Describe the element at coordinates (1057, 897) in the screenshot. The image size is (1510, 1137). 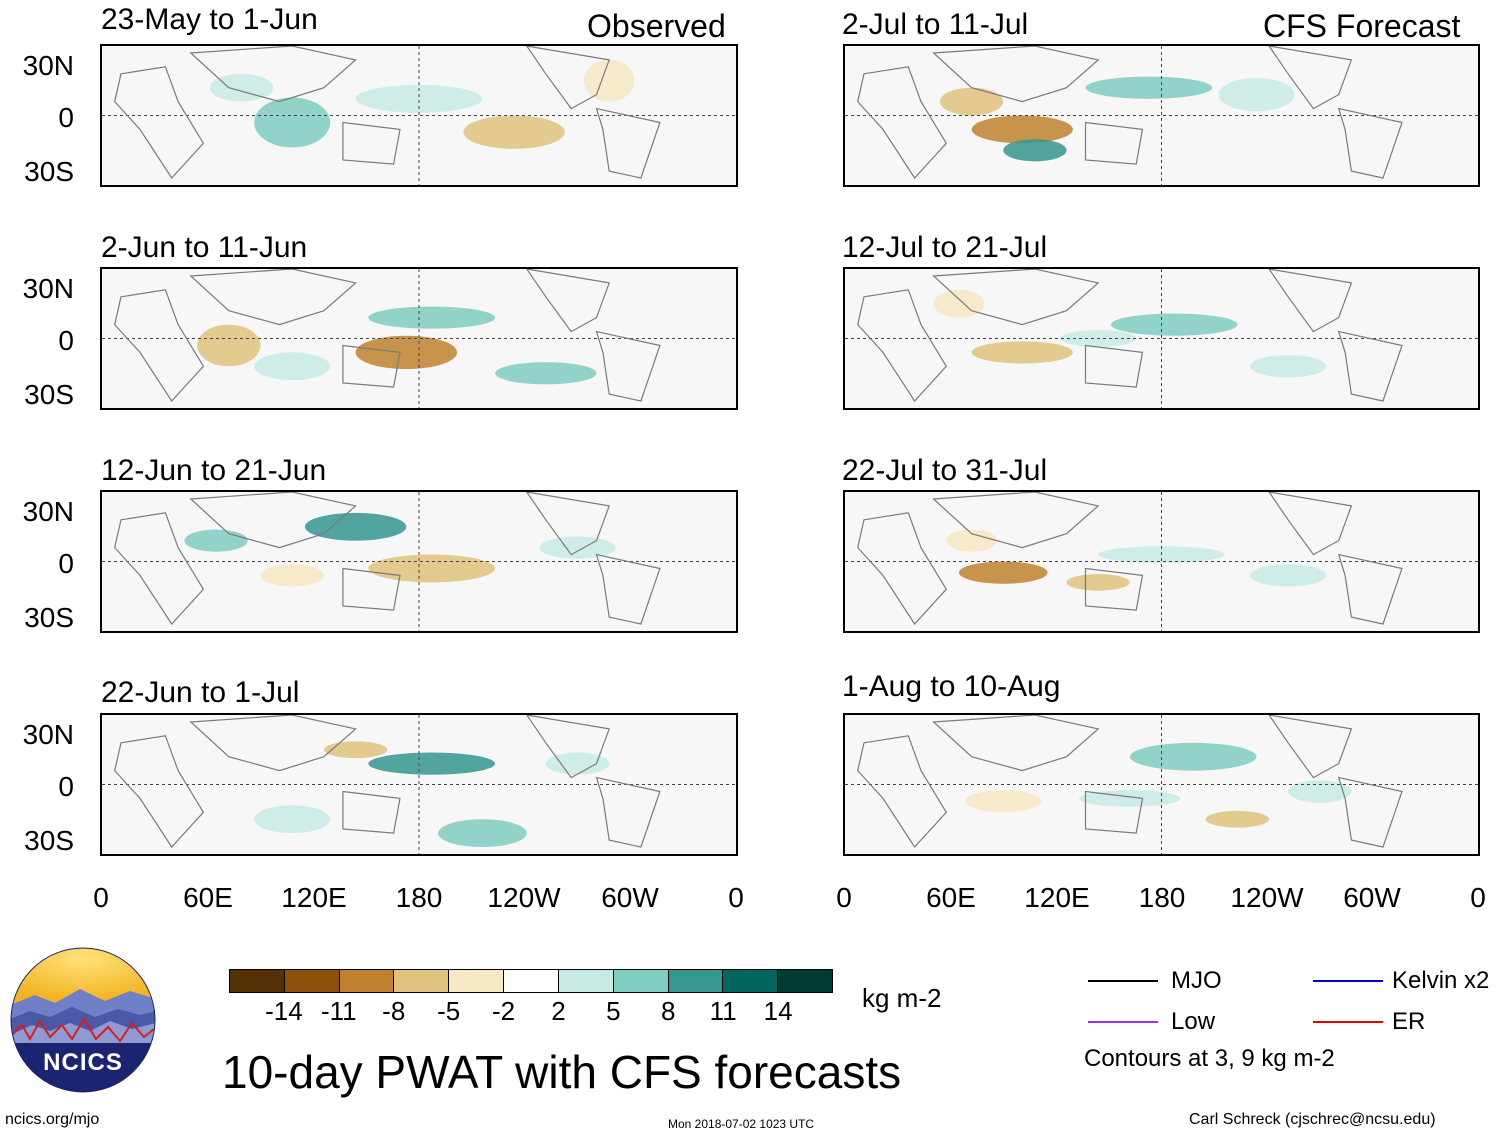
I see `xtick-right-120e: 120E` at that location.